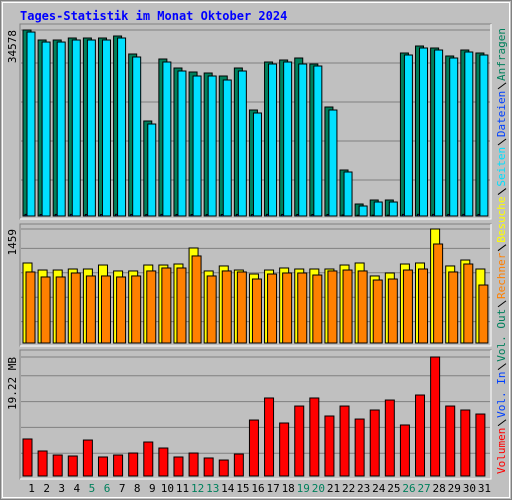 This screenshot has height=500, width=512. Describe the element at coordinates (363, 488) in the screenshot. I see `x-tick-label: 23` at that location.